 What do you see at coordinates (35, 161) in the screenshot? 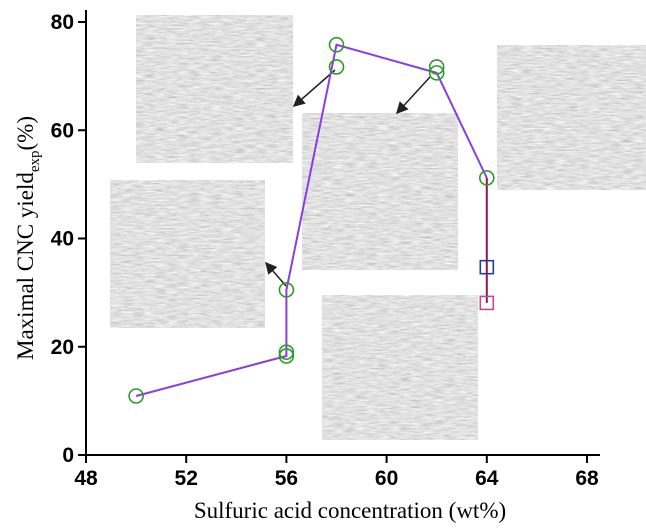
I see `y-title-sub: exp` at bounding box center [35, 161].